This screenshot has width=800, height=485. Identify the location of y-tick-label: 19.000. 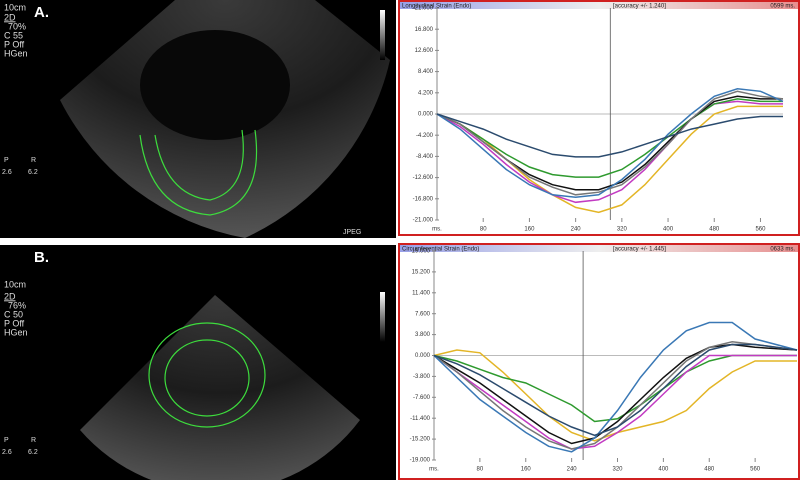
(421, 252).